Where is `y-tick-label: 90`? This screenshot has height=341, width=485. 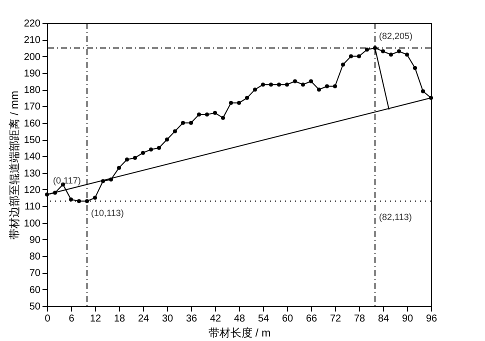
y-tick-label: 90 is located at coordinates (35, 240).